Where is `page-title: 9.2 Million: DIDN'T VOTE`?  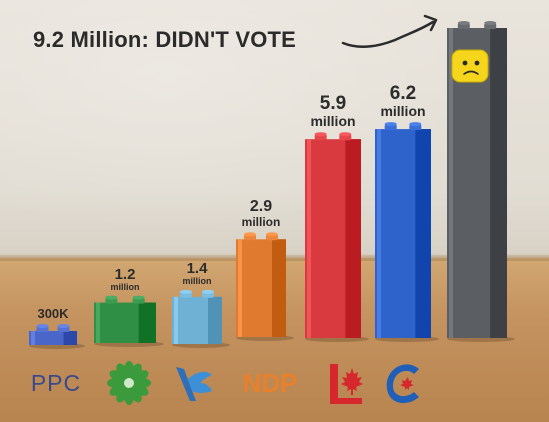
page-title: 9.2 Million: DIDN'T VOTE is located at coordinates (165, 39).